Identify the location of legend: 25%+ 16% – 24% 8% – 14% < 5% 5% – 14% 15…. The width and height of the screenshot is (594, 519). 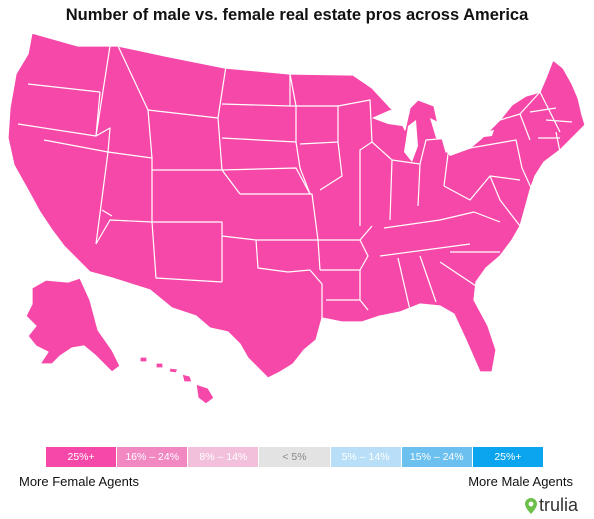
(294, 457).